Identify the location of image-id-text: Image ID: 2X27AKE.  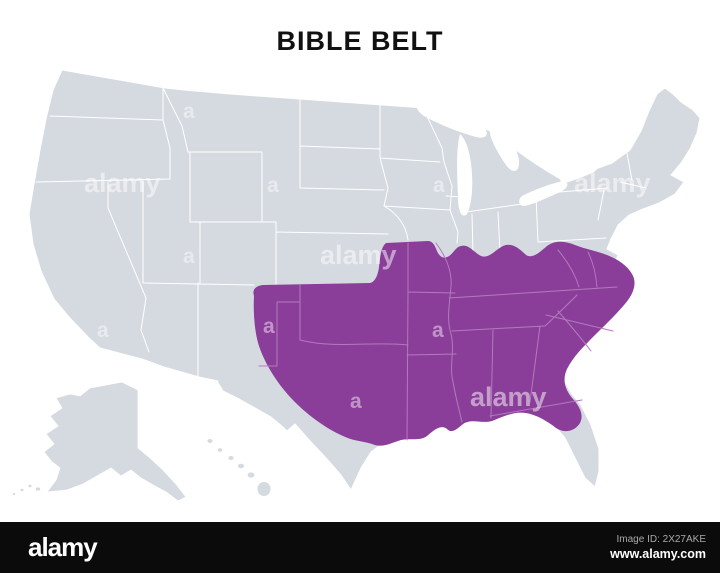
(661, 539).